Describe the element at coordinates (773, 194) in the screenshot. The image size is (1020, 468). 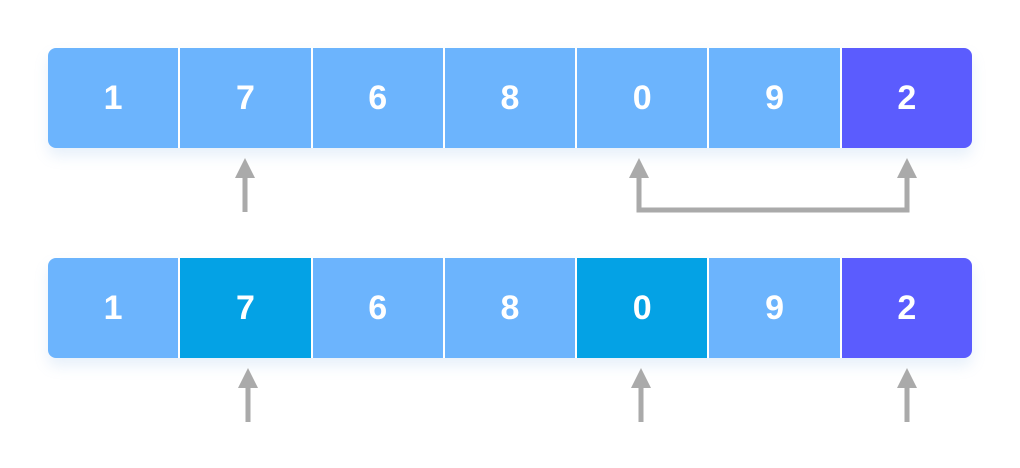
I see `compare-bracket-line` at that location.